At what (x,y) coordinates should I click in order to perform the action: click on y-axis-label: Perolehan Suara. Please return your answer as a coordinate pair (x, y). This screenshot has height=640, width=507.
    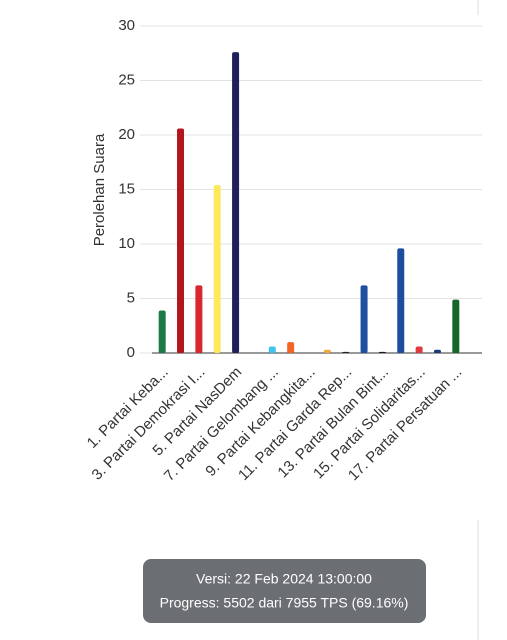
    Looking at the image, I should click on (99, 189).